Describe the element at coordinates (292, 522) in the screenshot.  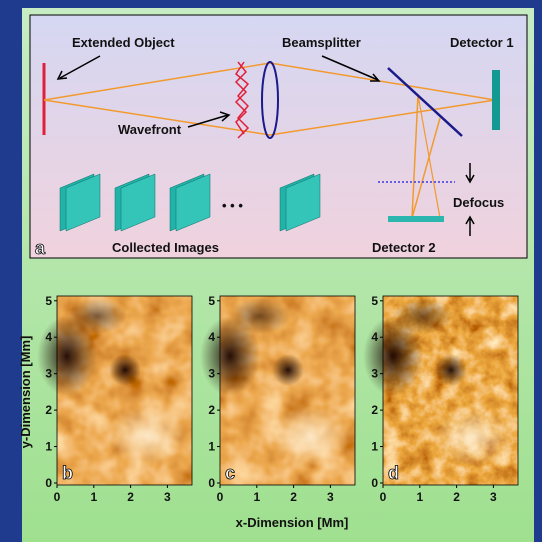
I see `x-axis-label: x-Dimension [Mm]` at that location.